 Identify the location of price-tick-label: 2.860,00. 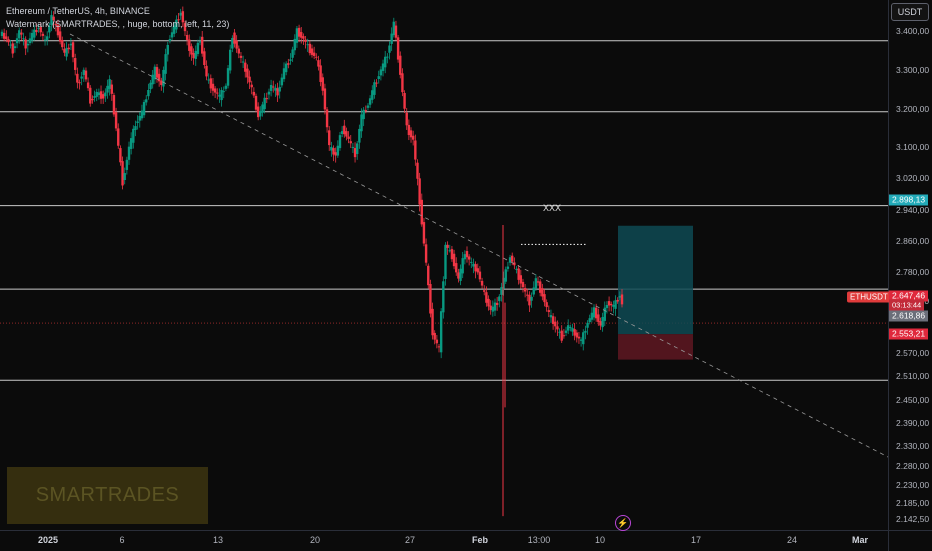
(913, 240).